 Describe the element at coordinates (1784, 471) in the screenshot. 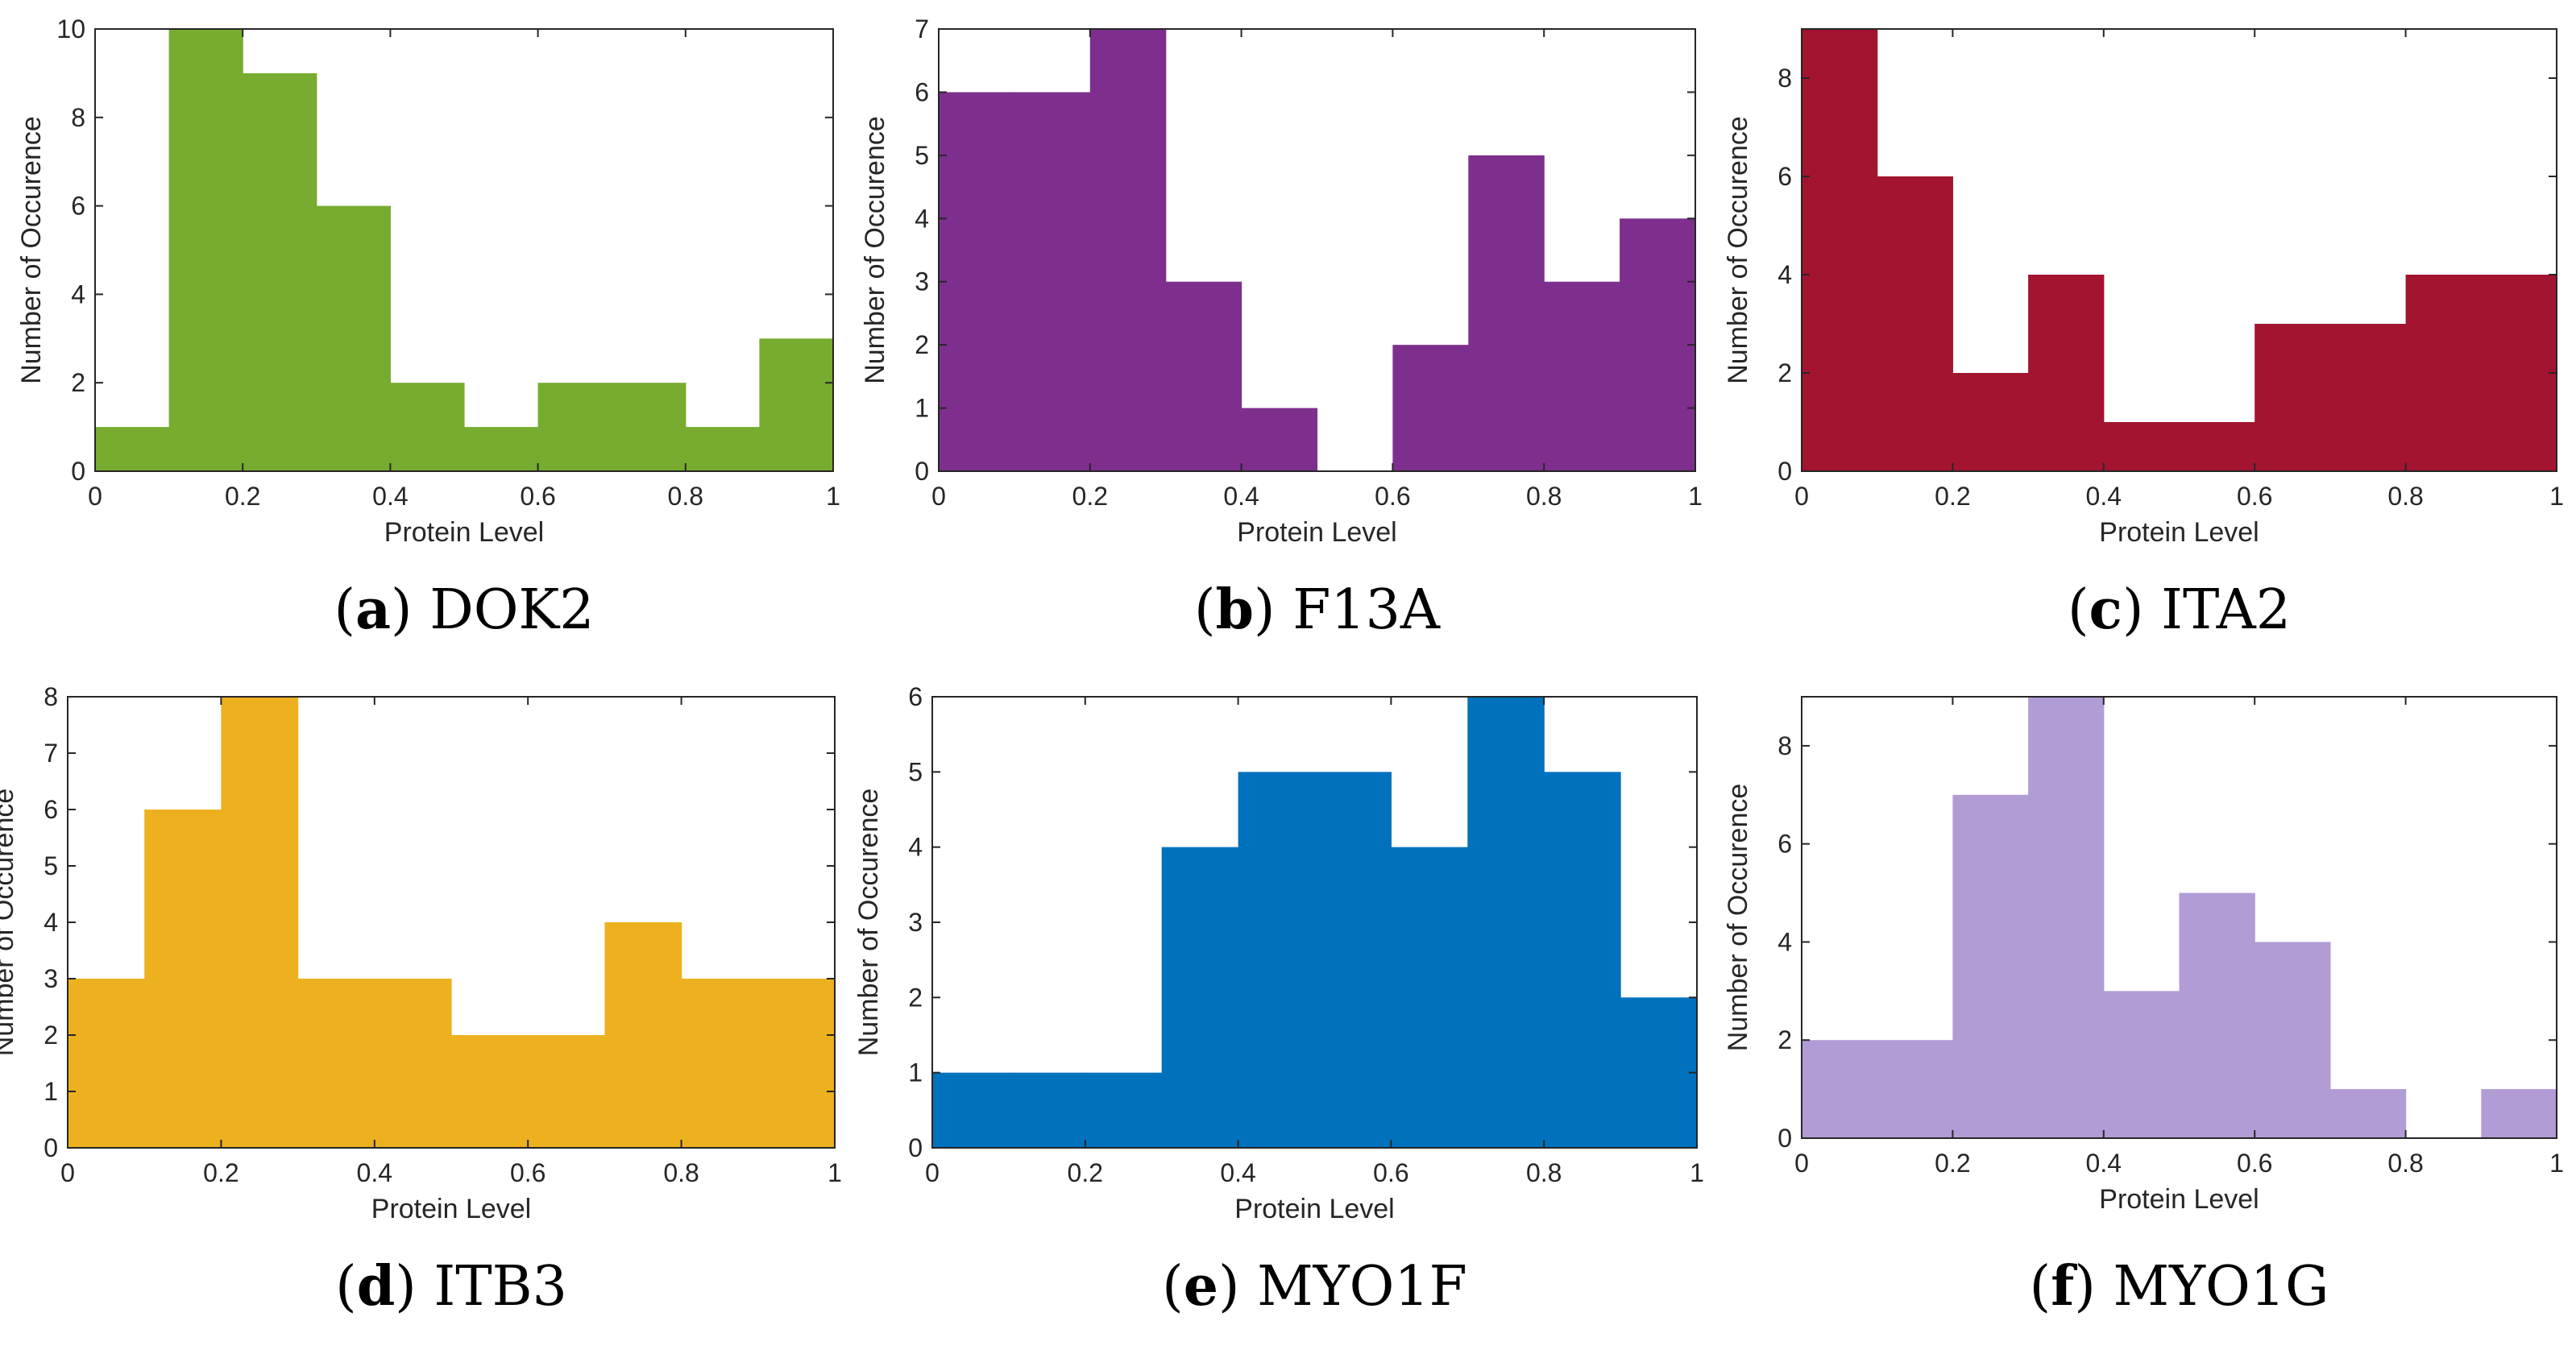

I see `panel-c-y-tick-label: 0` at that location.